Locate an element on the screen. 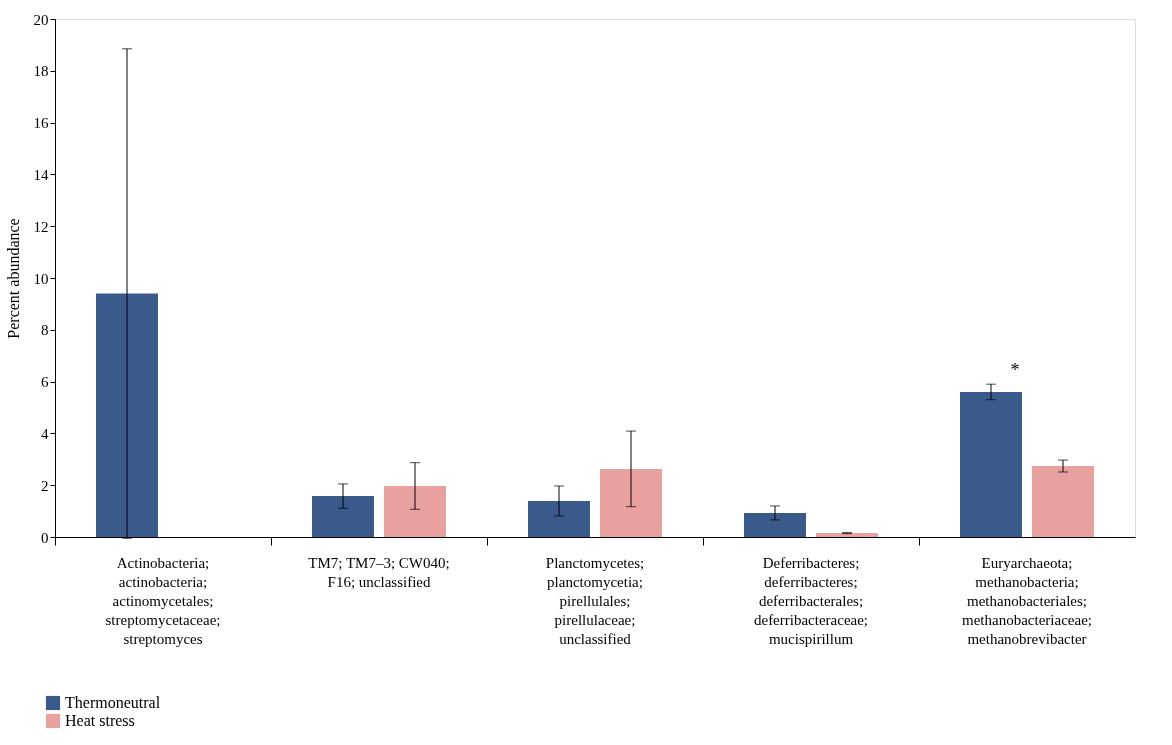  y-tick-label: 16 is located at coordinates (41, 123).